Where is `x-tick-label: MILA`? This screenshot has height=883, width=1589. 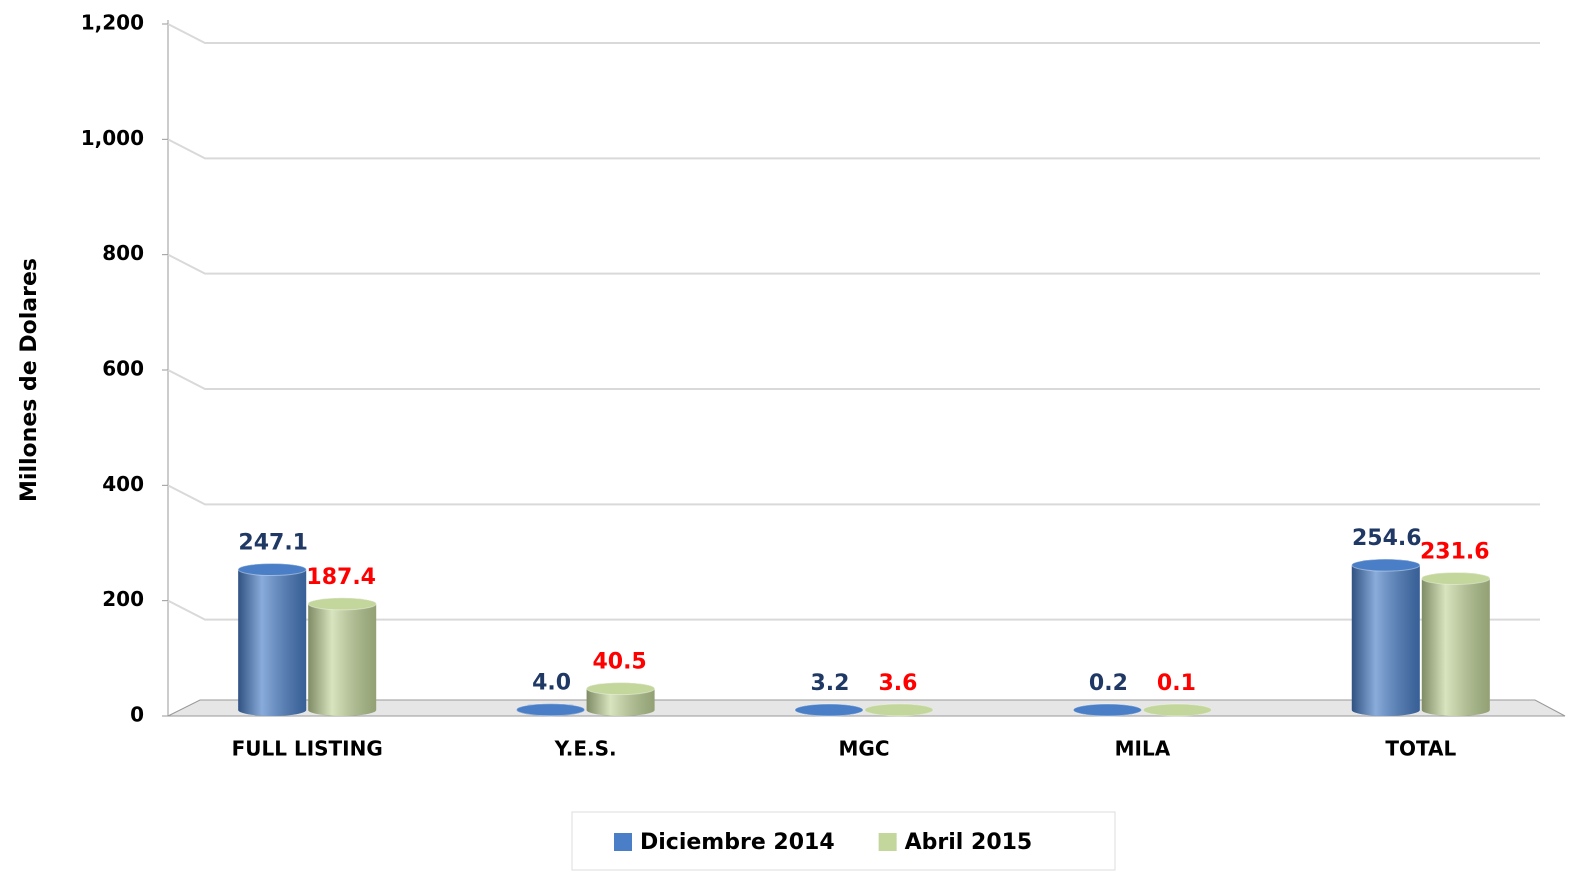 x-tick-label: MILA is located at coordinates (1143, 749).